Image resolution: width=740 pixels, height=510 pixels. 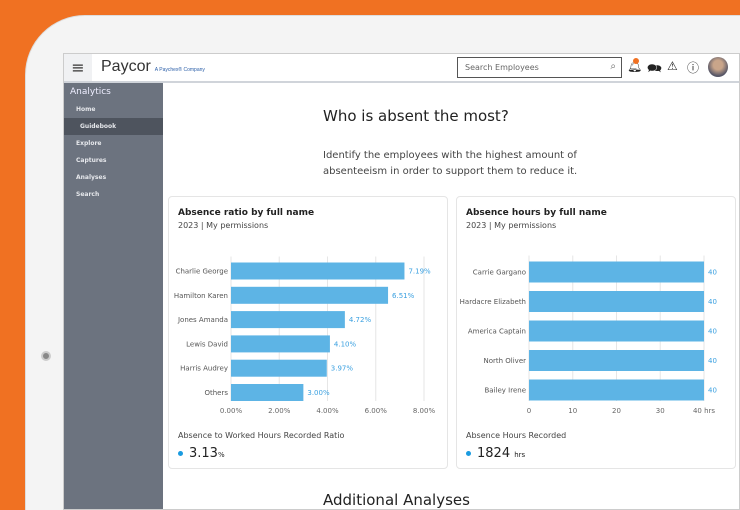 I want to click on x-tick-label: 4.00%, so click(x=327, y=411).